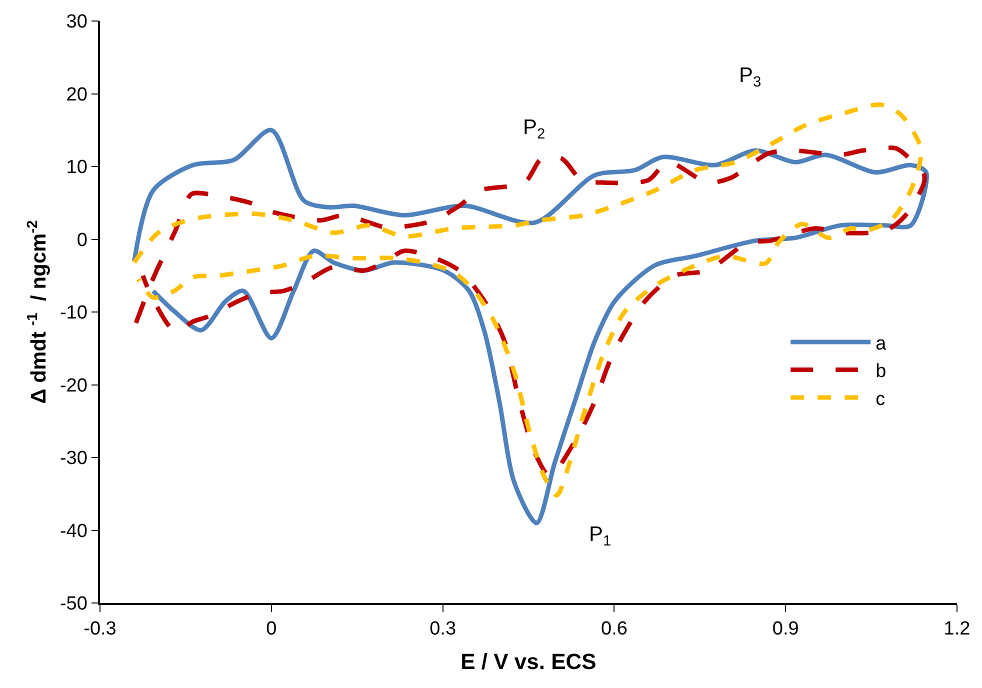  What do you see at coordinates (74, 313) in the screenshot?
I see `y-tick-label: -10` at bounding box center [74, 313].